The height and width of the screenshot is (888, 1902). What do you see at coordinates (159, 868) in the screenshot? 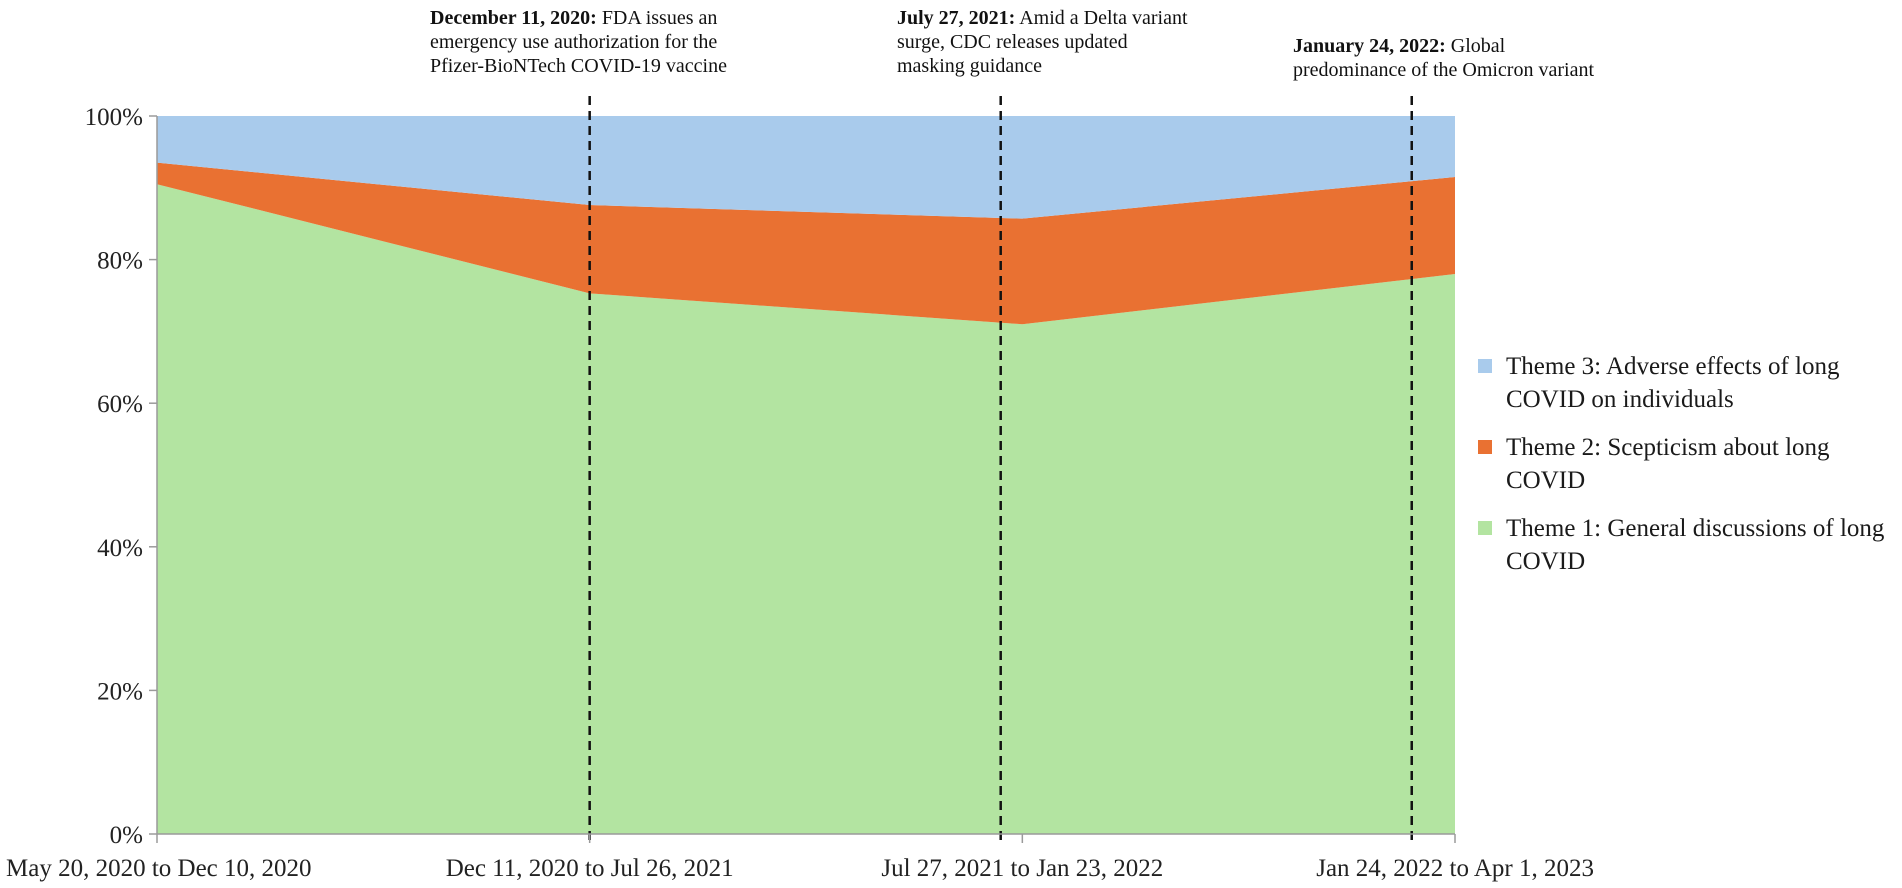
I see `x-tick-label: May 20, 2020 to Dec 10, 2020` at bounding box center [159, 868].